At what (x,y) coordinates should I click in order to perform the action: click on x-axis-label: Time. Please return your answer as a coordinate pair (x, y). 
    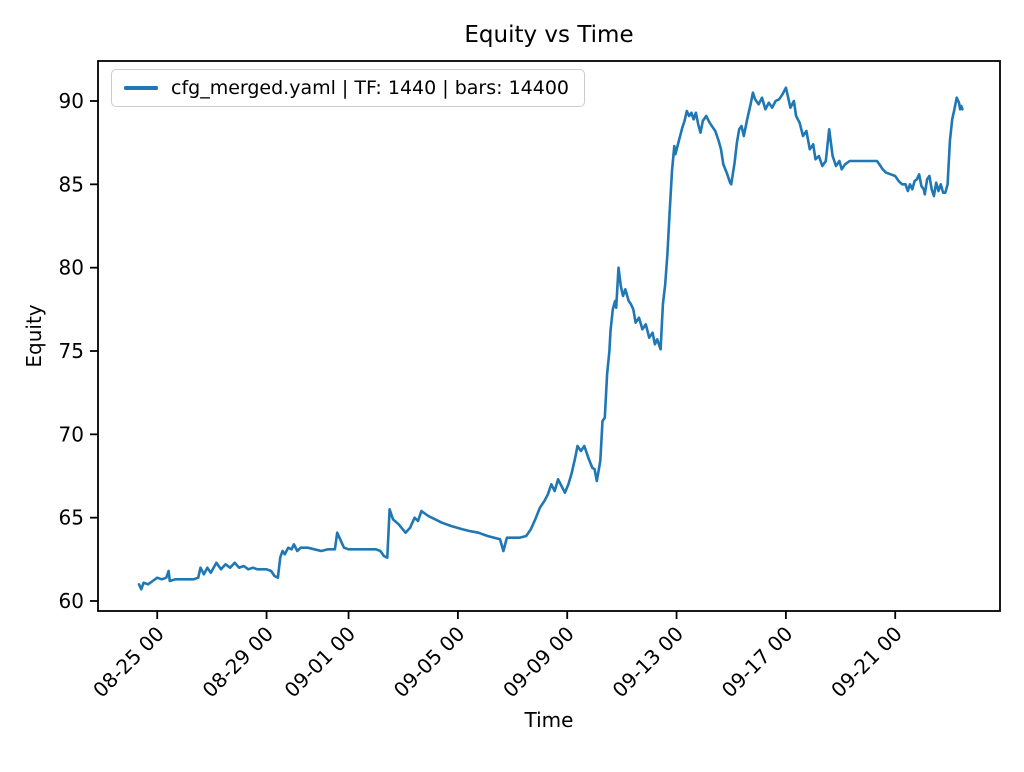
    Looking at the image, I should click on (549, 720).